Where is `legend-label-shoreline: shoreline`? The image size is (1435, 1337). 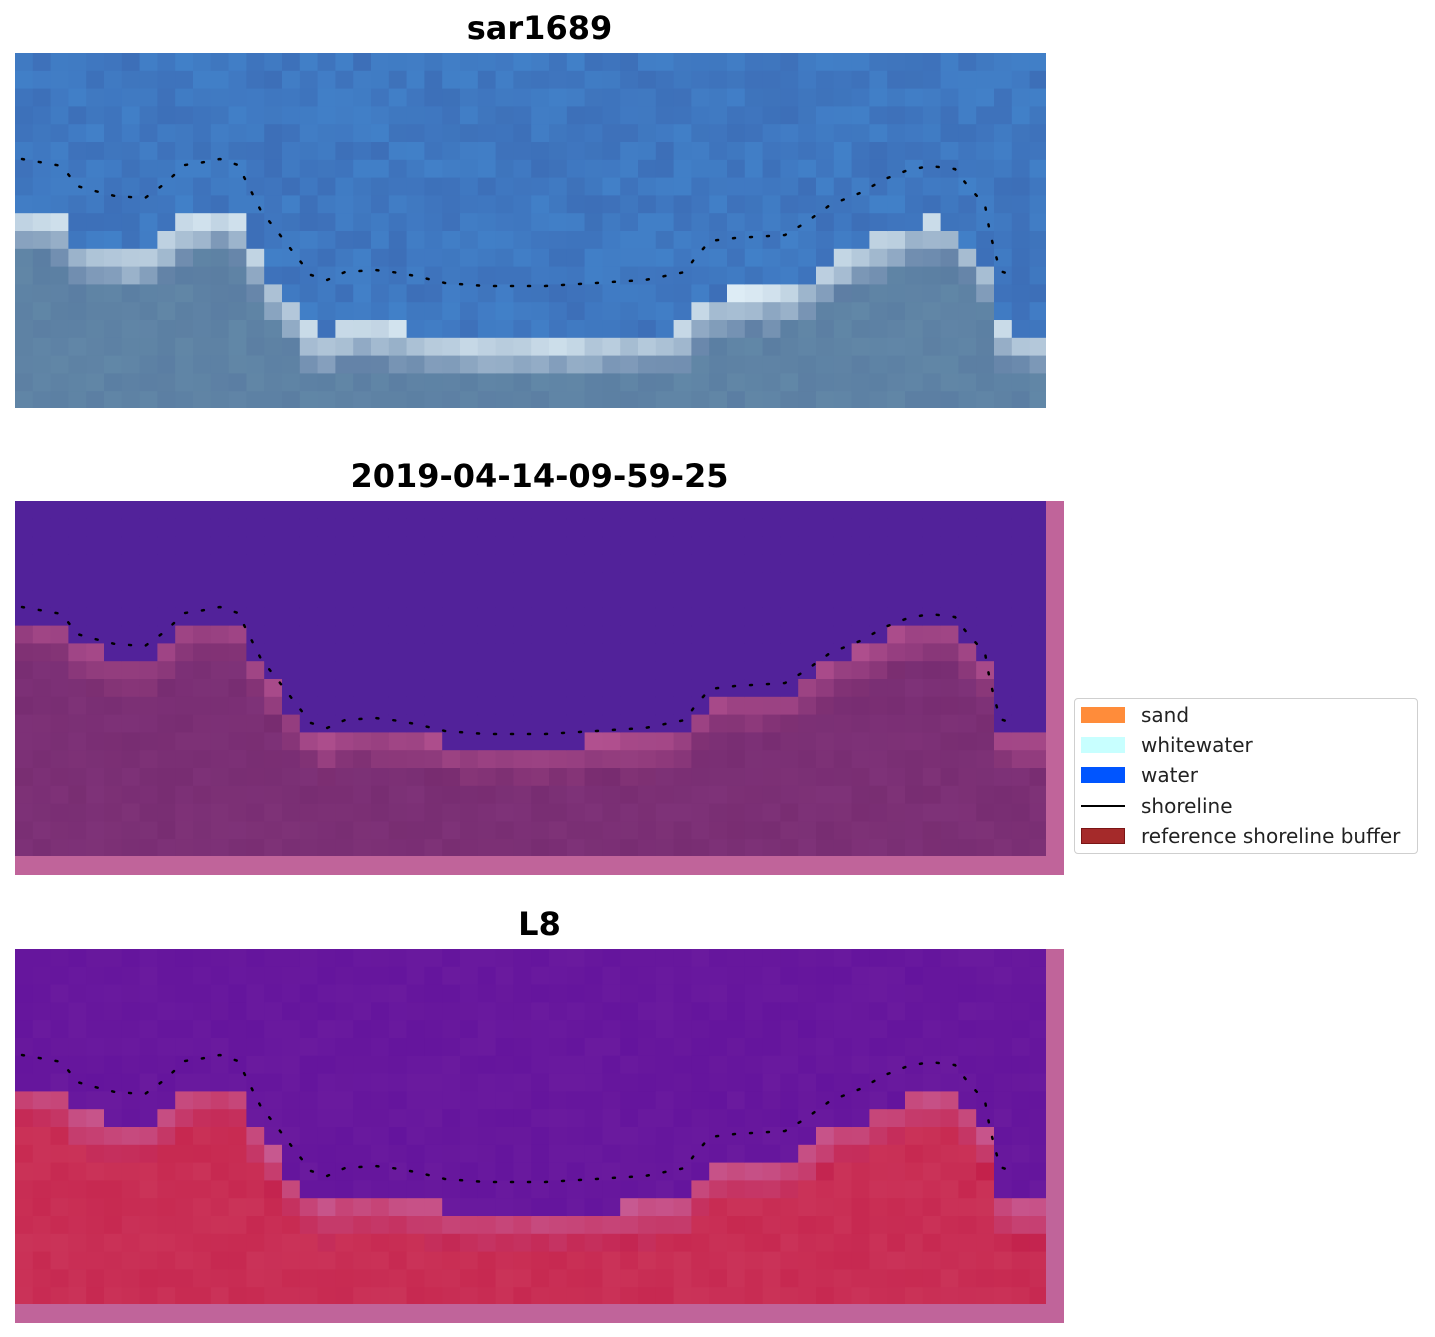 legend-label-shoreline: shoreline is located at coordinates (1187, 806).